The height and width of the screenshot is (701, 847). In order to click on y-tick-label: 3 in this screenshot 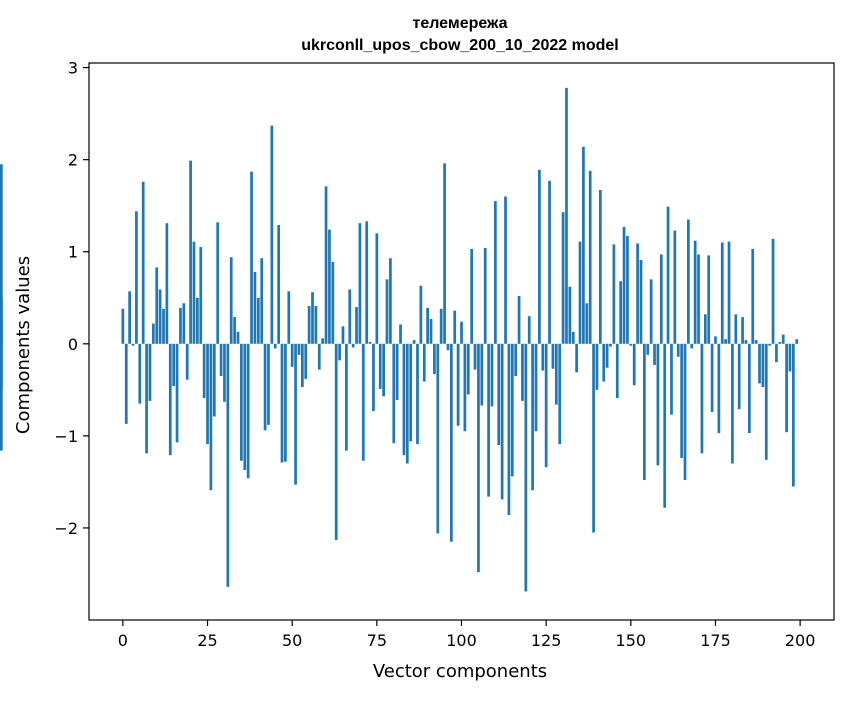, I will do `click(73, 68)`.